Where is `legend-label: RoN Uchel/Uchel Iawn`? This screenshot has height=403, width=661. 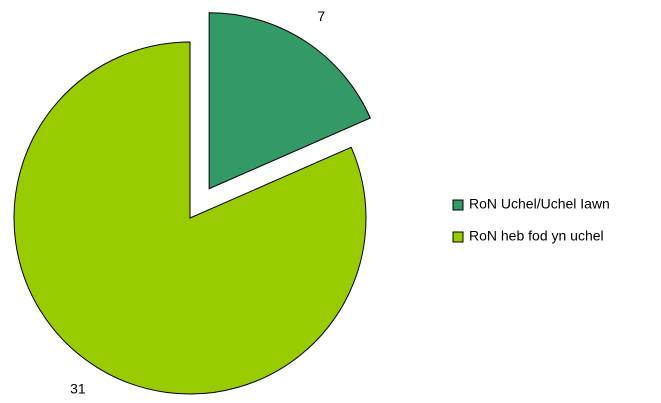 legend-label: RoN Uchel/Uchel Iawn is located at coordinates (539, 204).